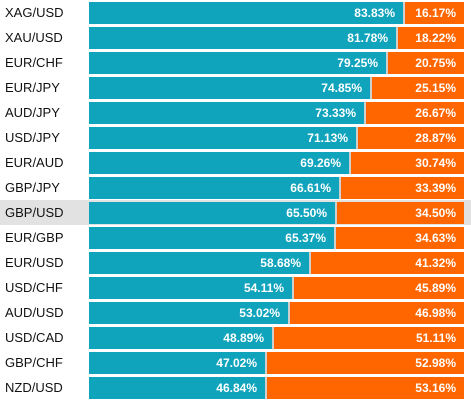  Describe the element at coordinates (32, 137) in the screenshot. I see `pair-label: USD/JPY` at that location.